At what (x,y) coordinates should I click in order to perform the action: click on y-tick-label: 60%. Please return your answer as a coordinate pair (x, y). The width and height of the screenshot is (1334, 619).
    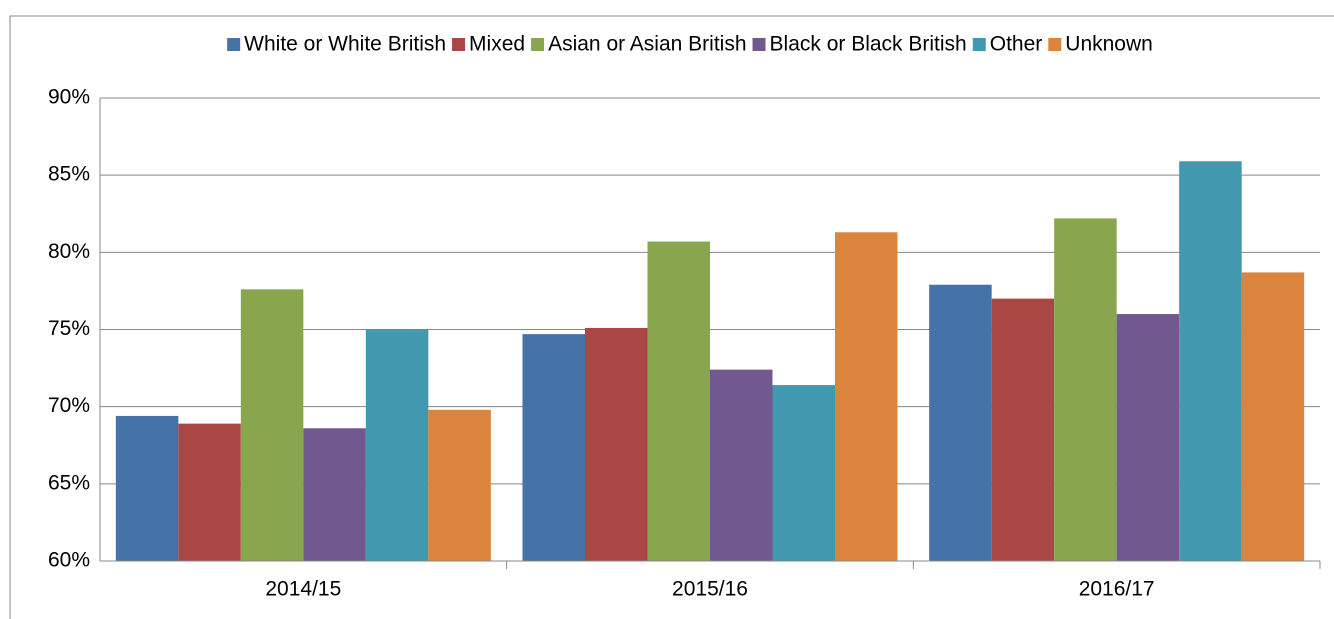
    Looking at the image, I should click on (69, 560).